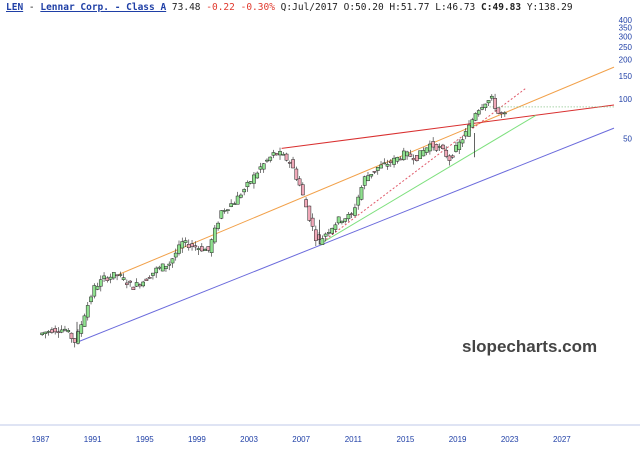 The width and height of the screenshot is (640, 457). Describe the element at coordinates (197, 439) in the screenshot. I see `x-tick-label: 1999` at that location.